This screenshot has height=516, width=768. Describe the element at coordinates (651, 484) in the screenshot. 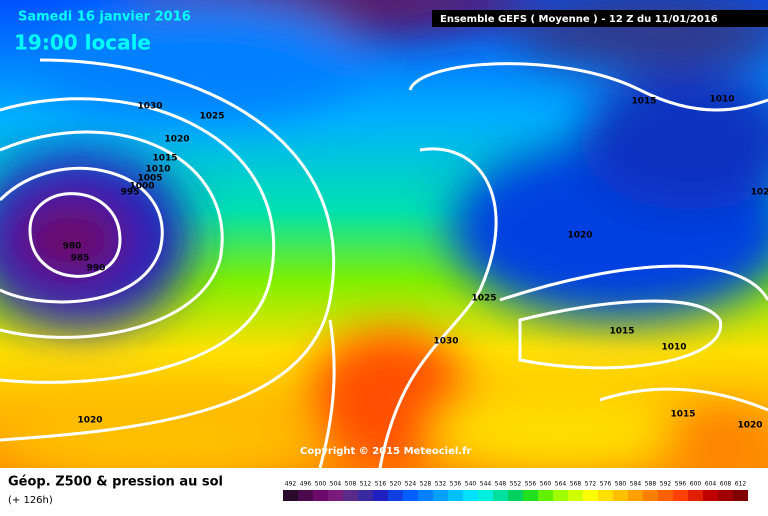

I see `scale-label: 588` at that location.